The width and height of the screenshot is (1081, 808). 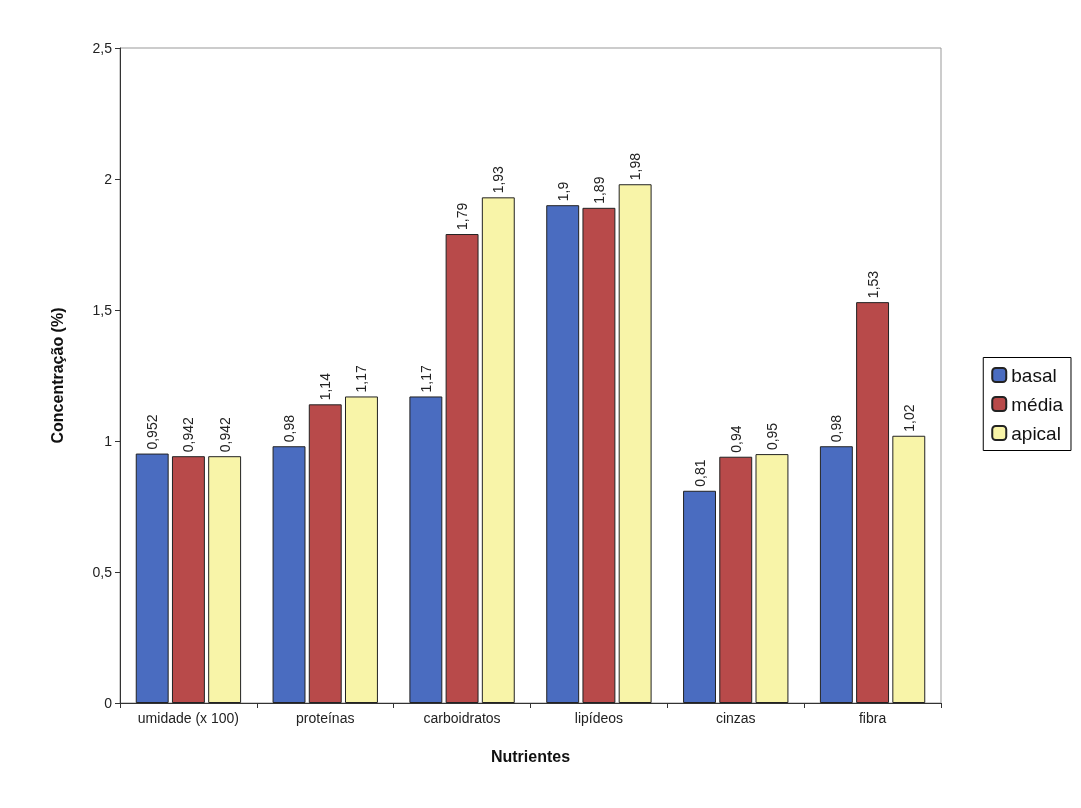 I want to click on y-tick-label: 2,5, so click(x=102, y=48).